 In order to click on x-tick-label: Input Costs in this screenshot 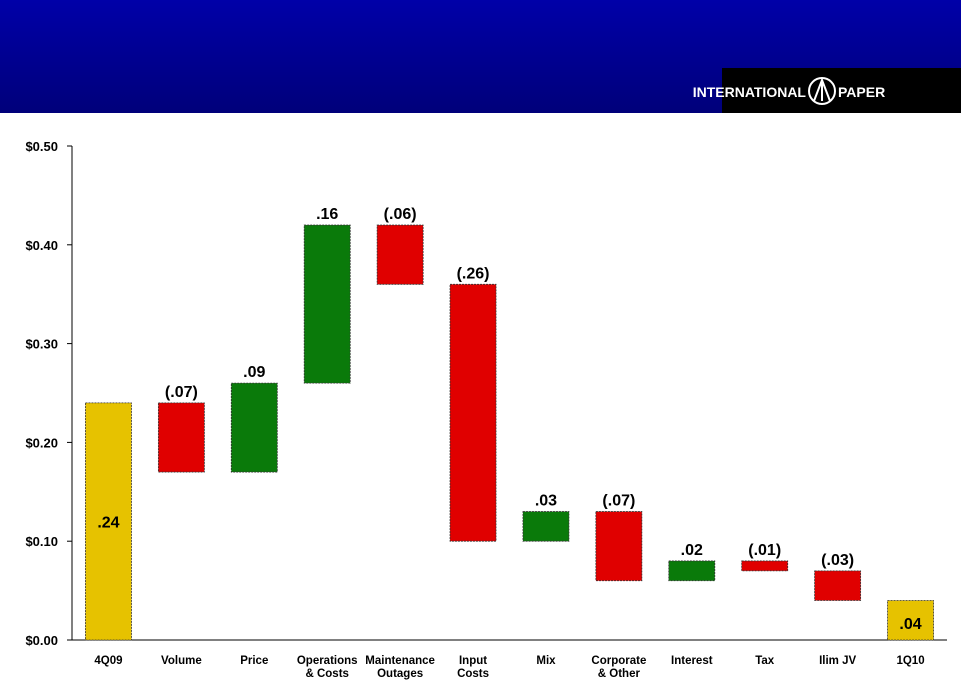, I will do `click(473, 667)`.